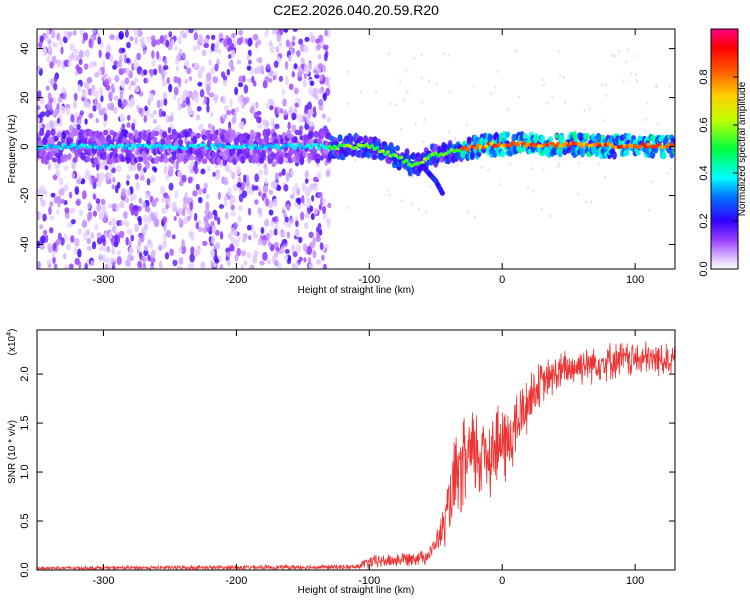 The image size is (750, 600). I want to click on snr-x-label: Height of straight line (km), so click(356, 590).